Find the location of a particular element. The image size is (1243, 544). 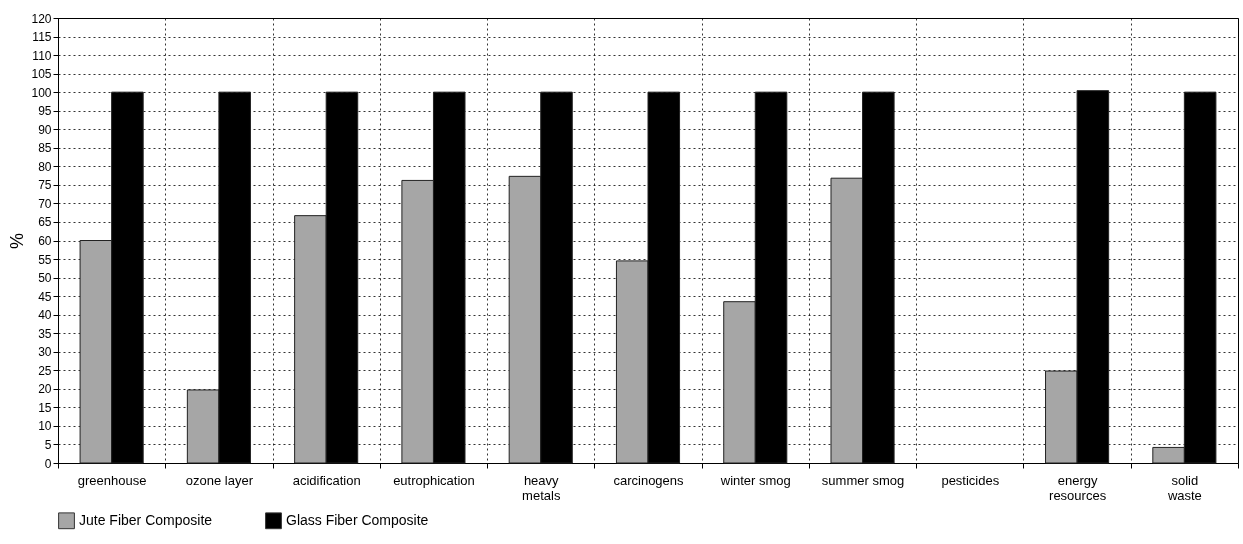

y-tick-label: 40 is located at coordinates (45, 315).